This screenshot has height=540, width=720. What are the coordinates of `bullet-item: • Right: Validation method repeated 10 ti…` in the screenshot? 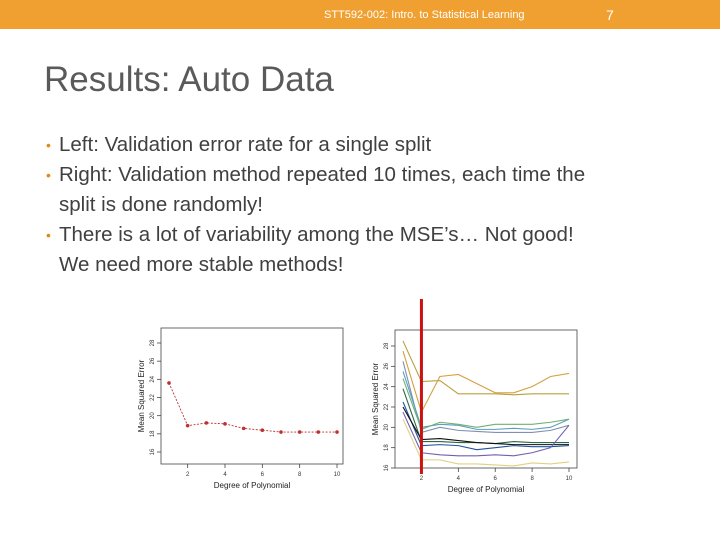 It's located at (376, 190).